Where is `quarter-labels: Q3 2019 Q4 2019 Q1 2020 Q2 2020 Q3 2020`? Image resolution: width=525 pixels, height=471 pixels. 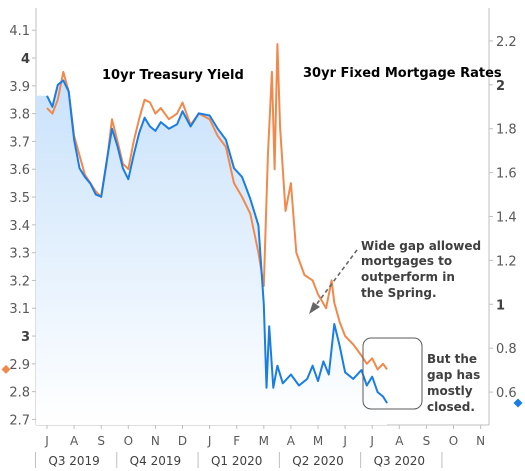 quarter-labels: Q3 2019 Q4 2019 Q1 2020 Q2 2020 Q3 2020 is located at coordinates (238, 460).